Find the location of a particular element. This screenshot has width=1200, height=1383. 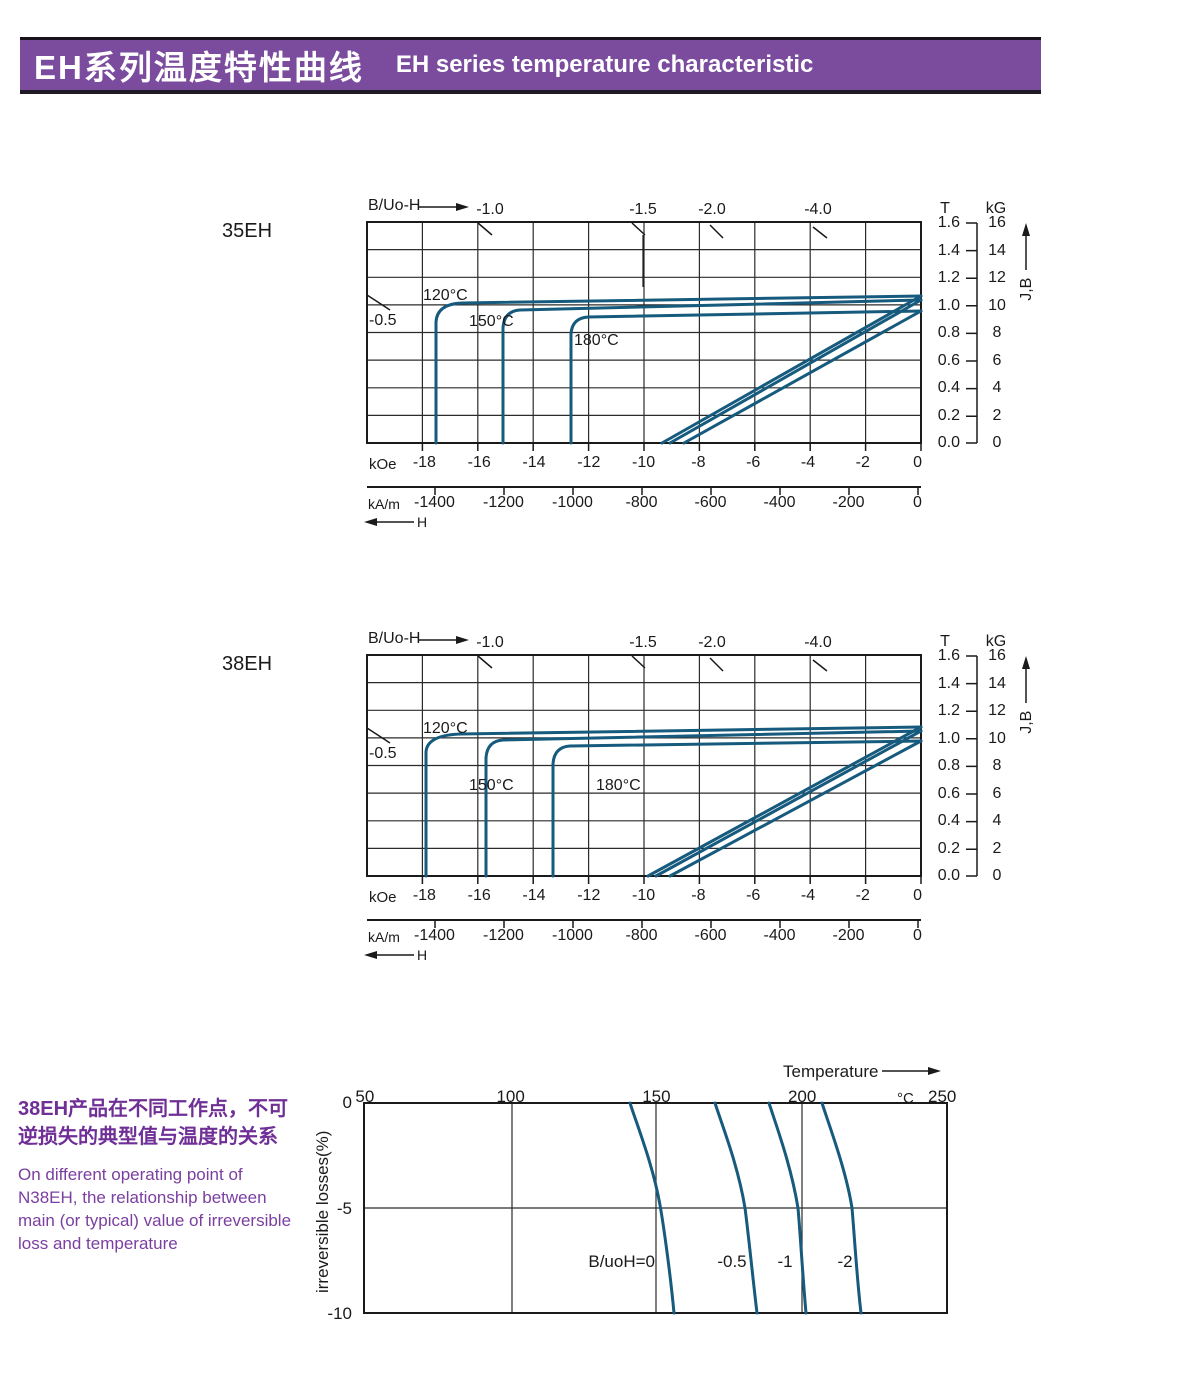

curve-150c-b is located at coordinates (788, 803).